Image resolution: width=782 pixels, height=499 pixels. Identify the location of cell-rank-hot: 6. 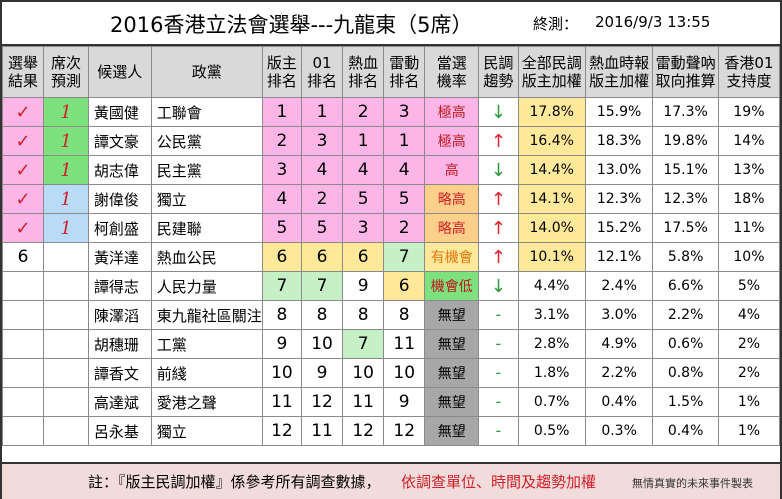
(363, 257).